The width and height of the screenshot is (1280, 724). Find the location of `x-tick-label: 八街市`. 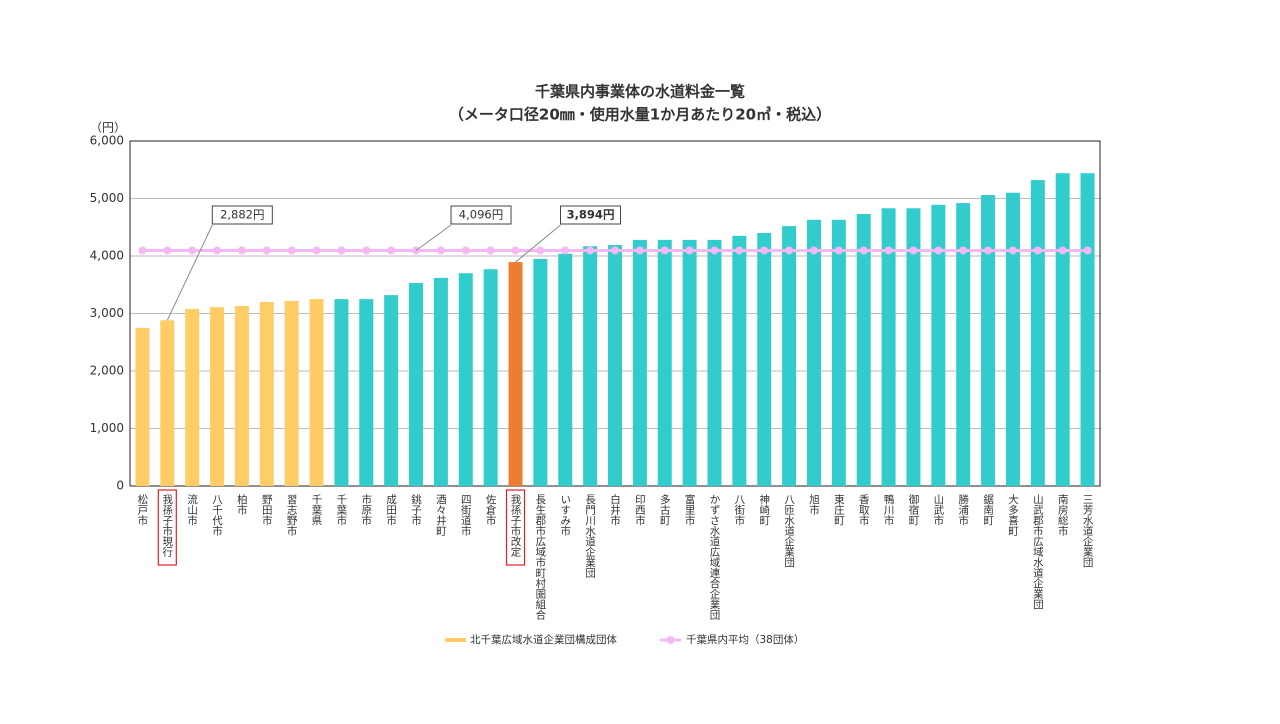

x-tick-label: 八街市 is located at coordinates (739, 510).